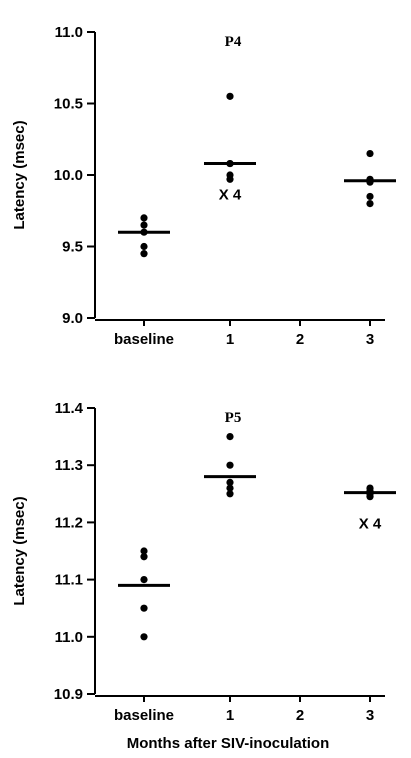  I want to click on y-tick-label: 11.1, so click(69, 580).